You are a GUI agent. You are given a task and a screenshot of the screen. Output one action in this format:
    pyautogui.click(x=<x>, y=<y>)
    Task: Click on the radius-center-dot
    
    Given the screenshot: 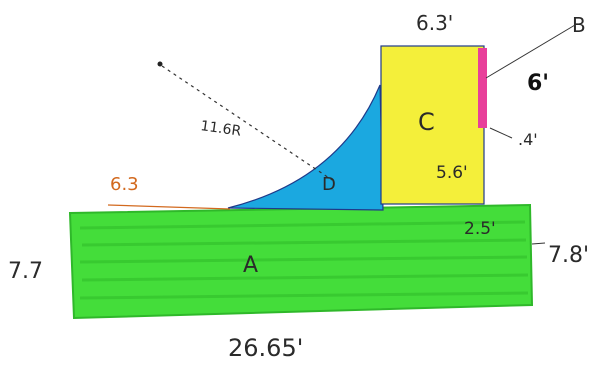 What is the action you would take?
    pyautogui.click(x=160, y=64)
    